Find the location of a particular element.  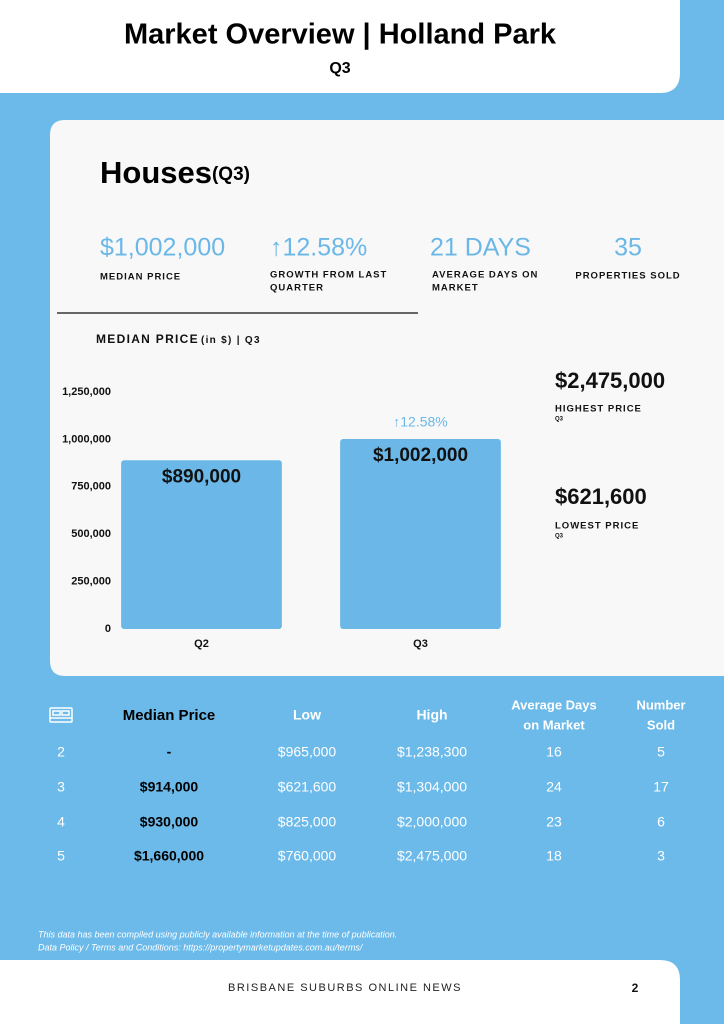

table-cell: $2,475,000 is located at coordinates (432, 856).